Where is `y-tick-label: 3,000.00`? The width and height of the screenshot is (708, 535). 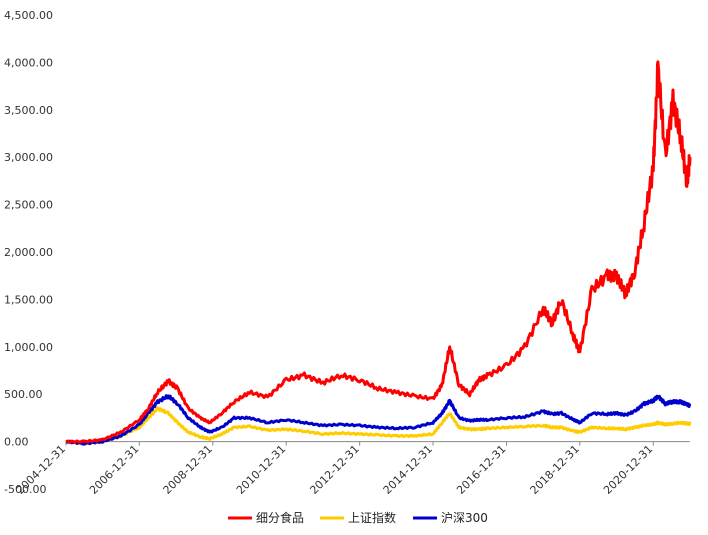
y-tick-label: 3,000.00 is located at coordinates (28, 157).